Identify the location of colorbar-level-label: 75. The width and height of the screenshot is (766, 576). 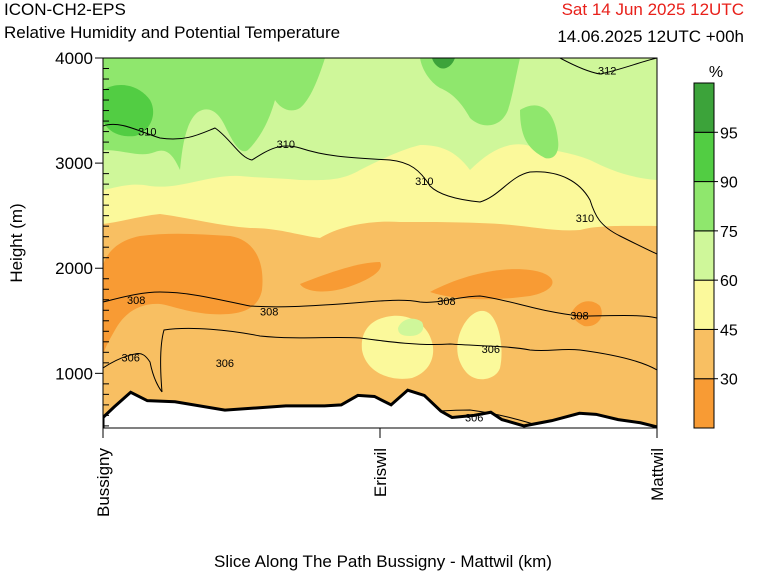
(729, 232).